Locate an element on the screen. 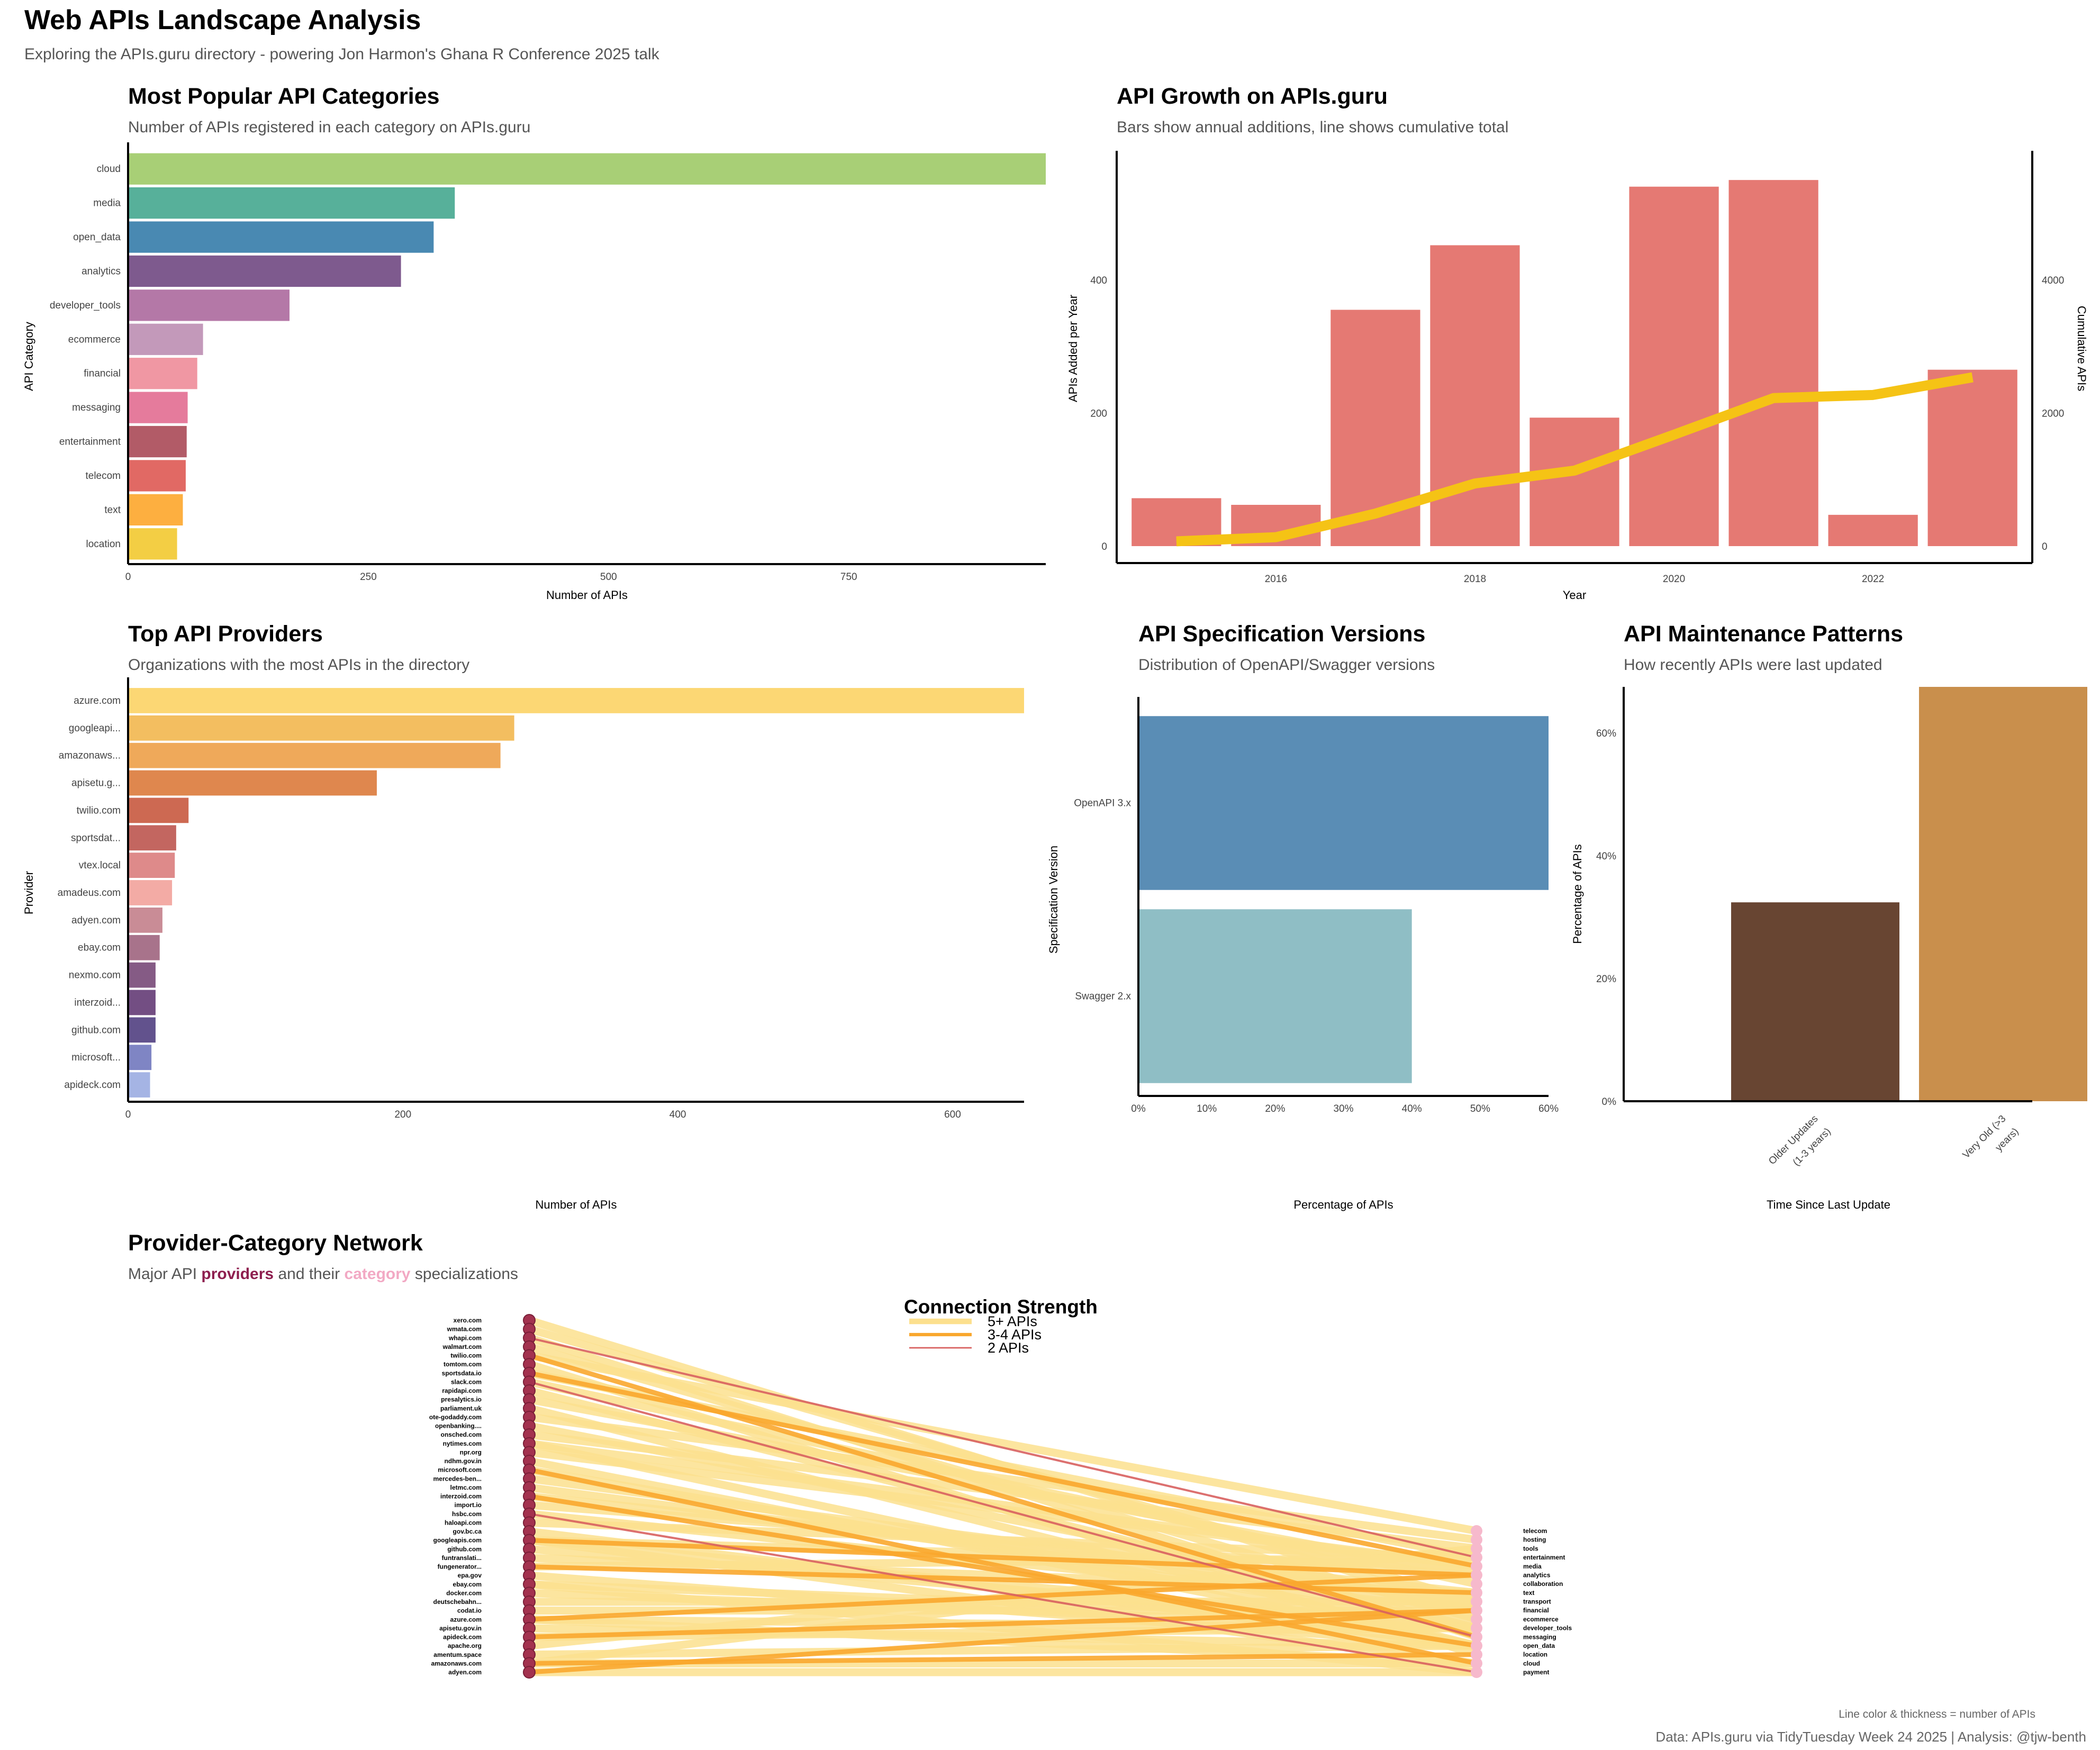 This screenshot has height=1750, width=2100. category-label-transport: transport is located at coordinates (1537, 1602).